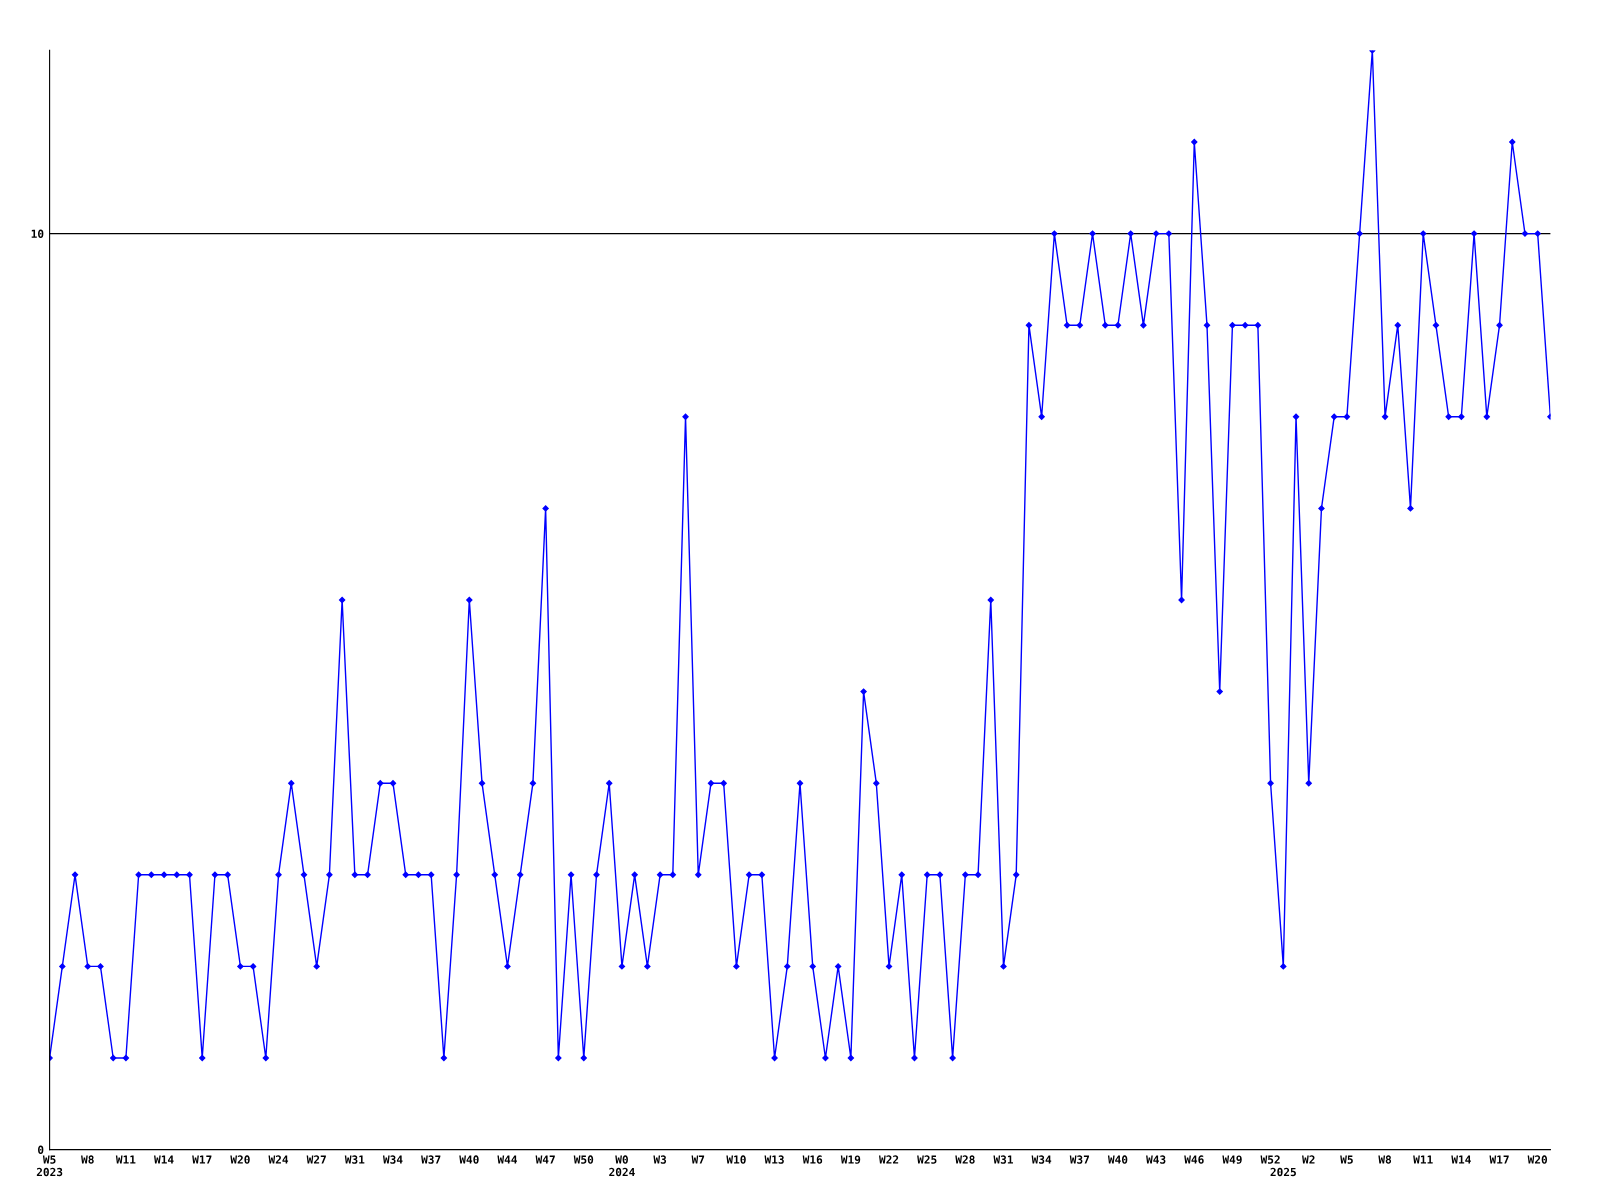  What do you see at coordinates (545, 1159) in the screenshot?
I see `x-tick-label: W47` at bounding box center [545, 1159].